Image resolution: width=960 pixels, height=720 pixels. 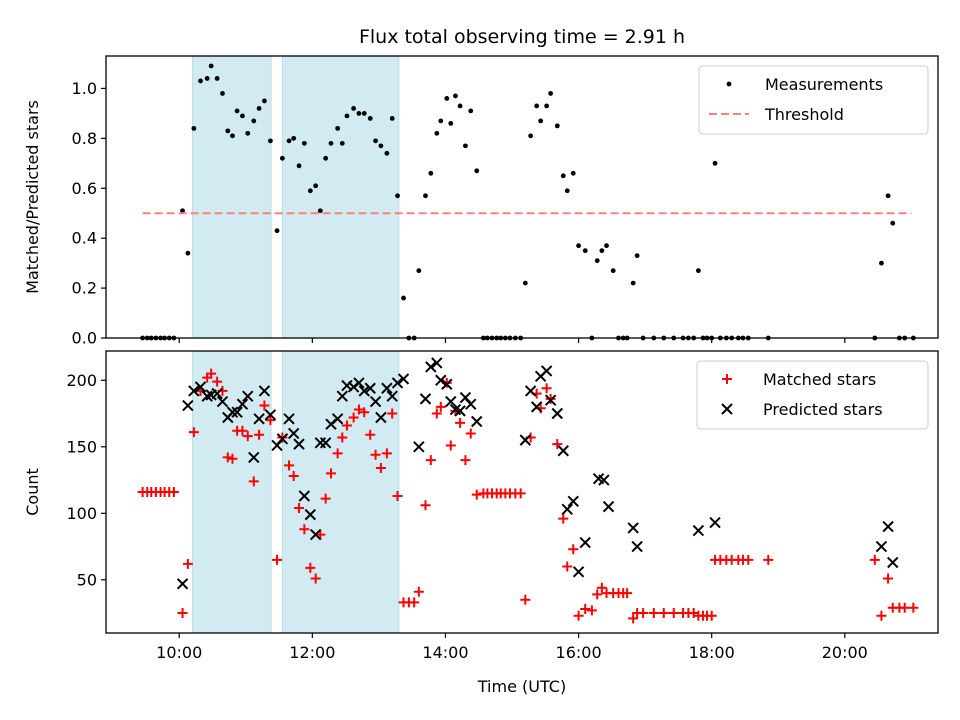 I want to click on count-y-tick-label: 100, so click(x=81, y=513).